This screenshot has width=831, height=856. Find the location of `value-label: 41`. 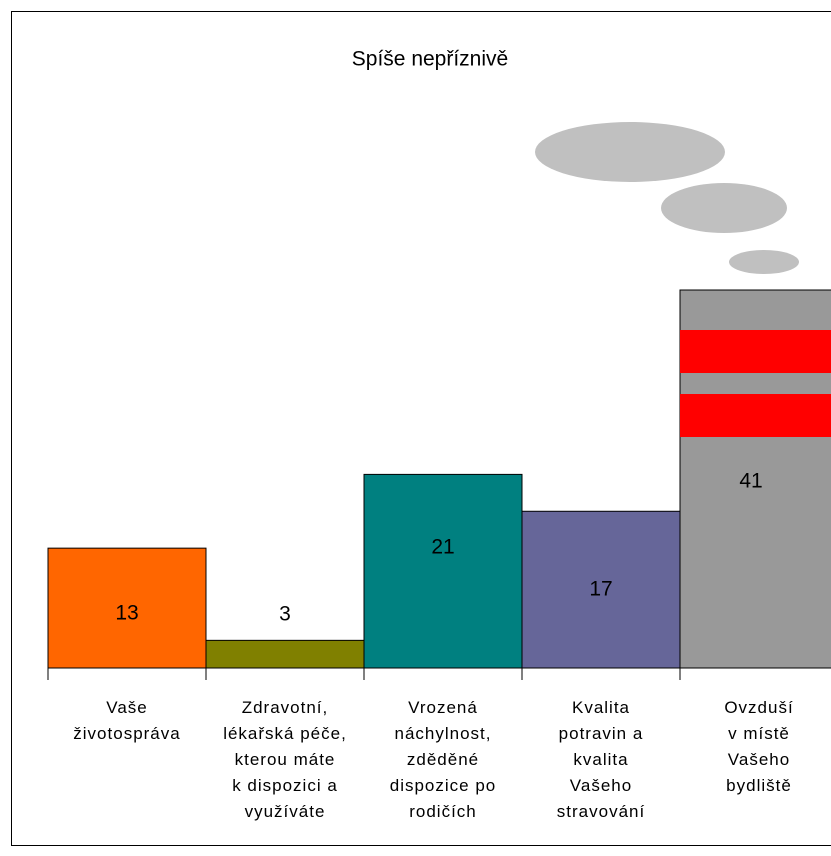

value-label: 41 is located at coordinates (750, 481).